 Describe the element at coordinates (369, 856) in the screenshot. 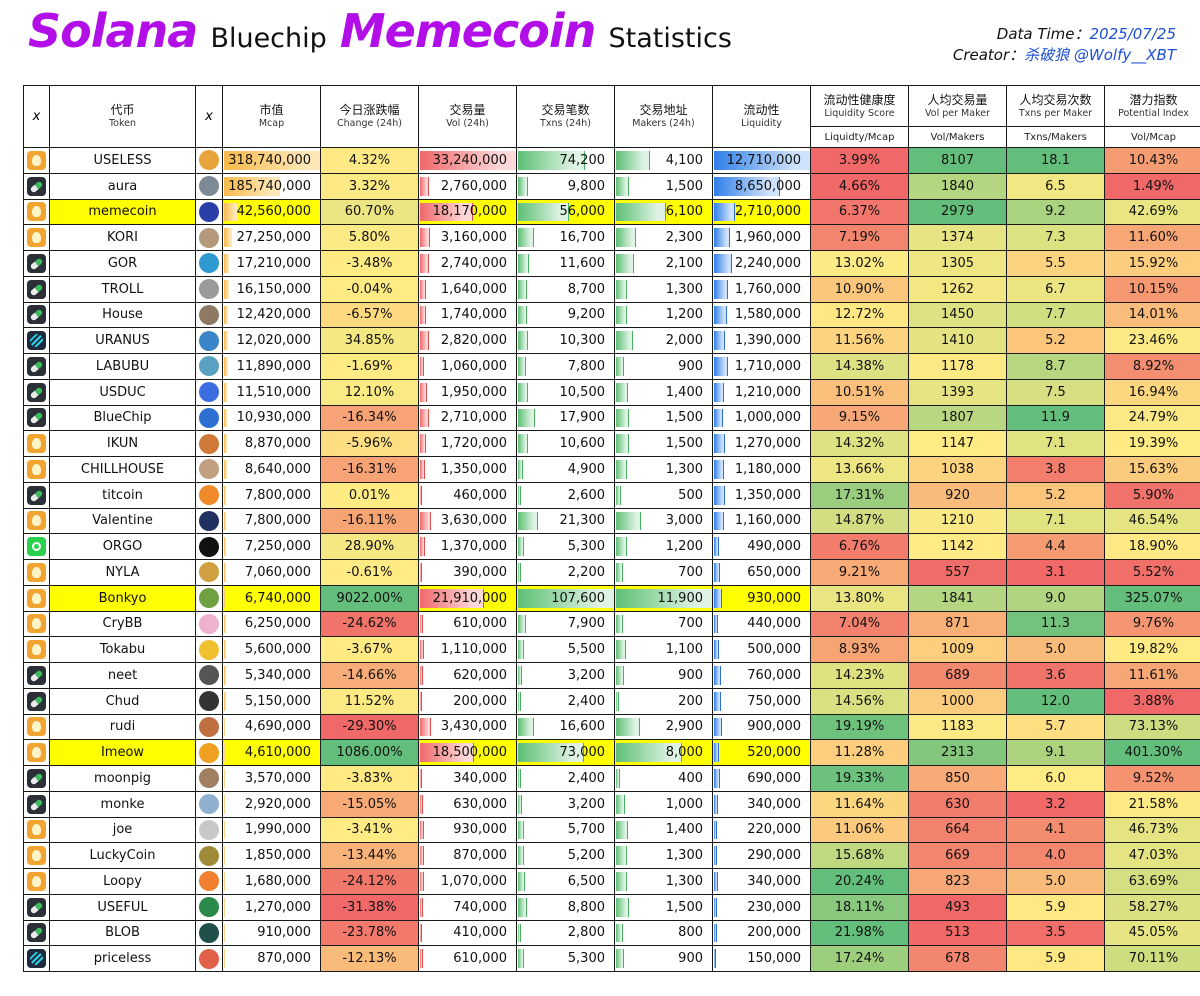

I see `change-value: -13.44%` at that location.